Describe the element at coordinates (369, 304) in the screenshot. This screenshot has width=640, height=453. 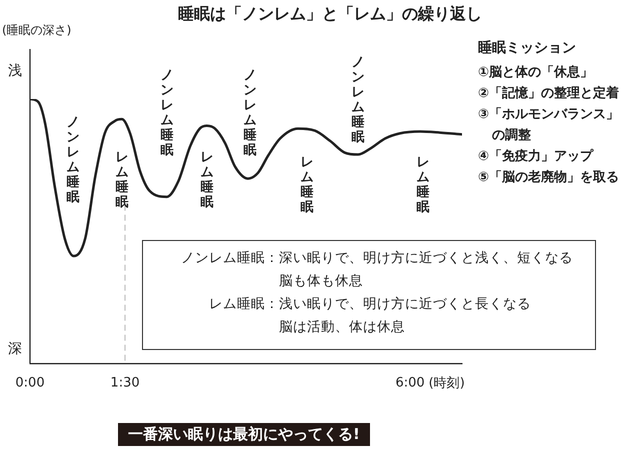
I see `annotation: レム睡眠：浅い眠りで、明け方に近づくと長くなる` at that location.